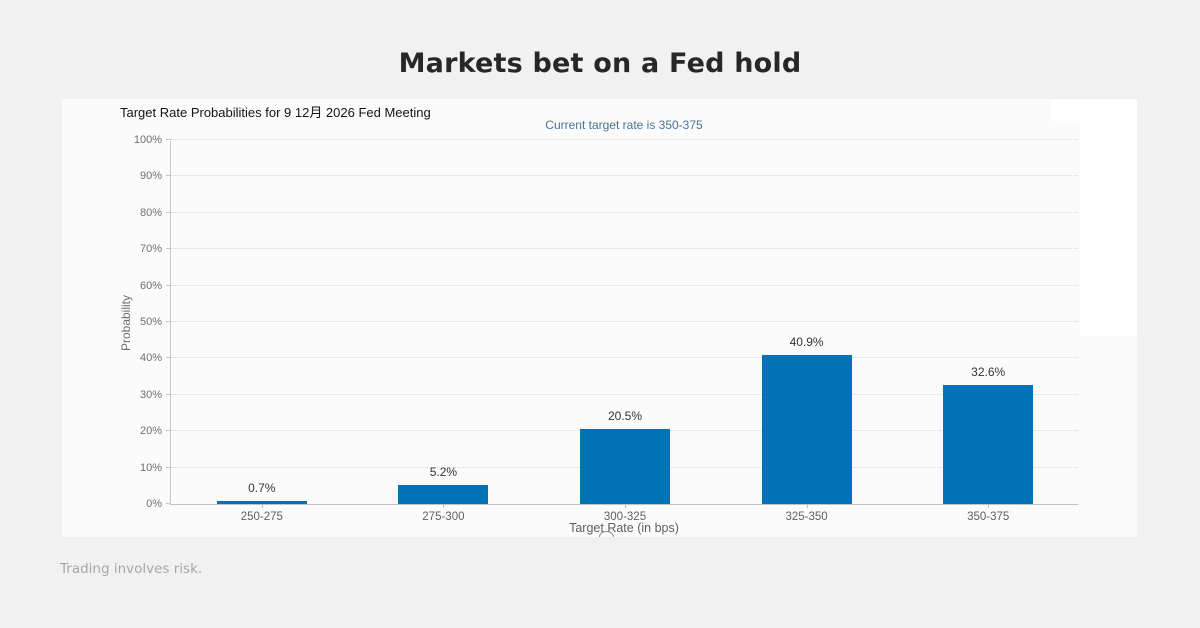  Describe the element at coordinates (624, 125) in the screenshot. I see `chart-subtitle: Current target rate is 350-375` at that location.